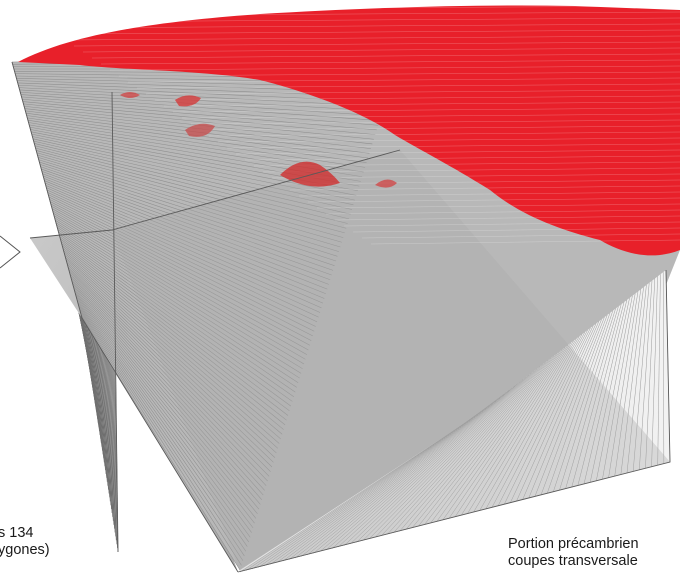  What do you see at coordinates (573, 553) in the screenshot?
I see `caption-right: Portion précambrien coupes transversale` at bounding box center [573, 553].